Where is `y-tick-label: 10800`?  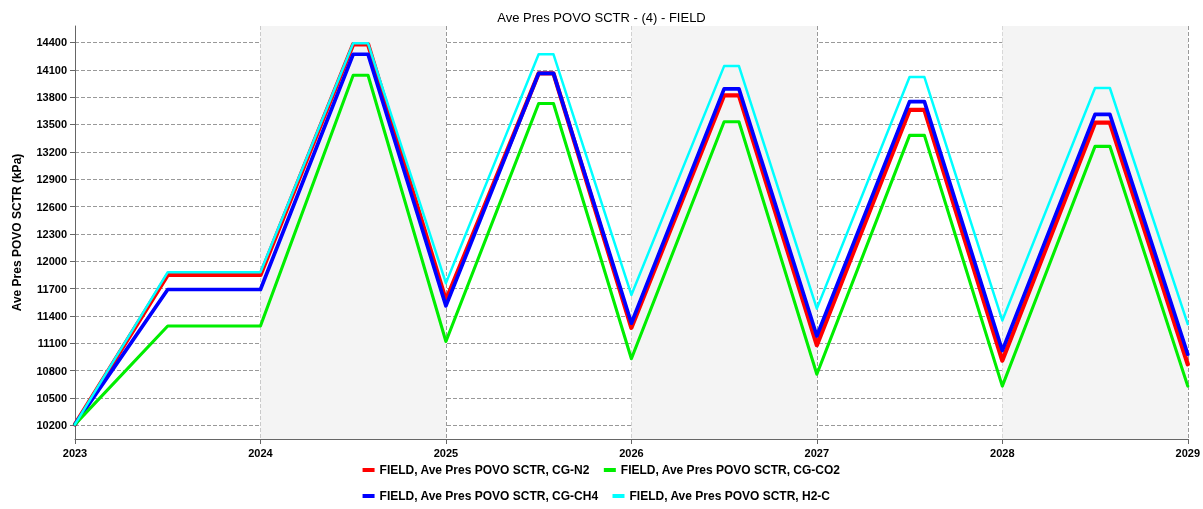 y-tick-label: 10800 is located at coordinates (51, 370).